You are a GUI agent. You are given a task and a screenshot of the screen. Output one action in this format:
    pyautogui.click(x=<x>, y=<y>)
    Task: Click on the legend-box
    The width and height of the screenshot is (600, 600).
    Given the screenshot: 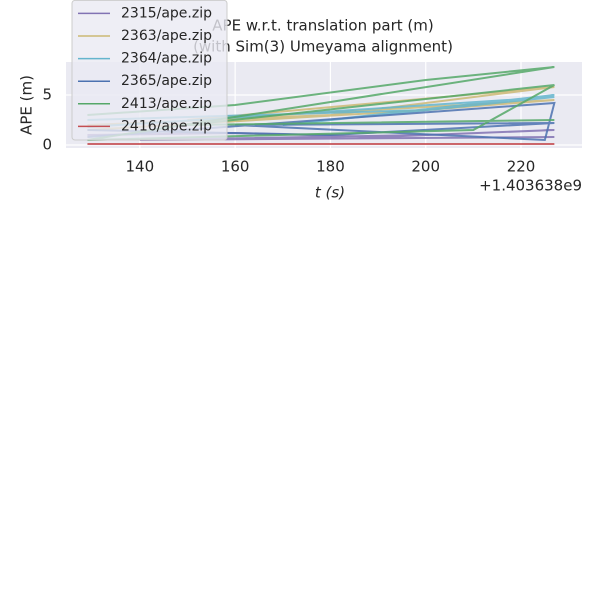 What is the action you would take?
    pyautogui.click(x=149, y=70)
    